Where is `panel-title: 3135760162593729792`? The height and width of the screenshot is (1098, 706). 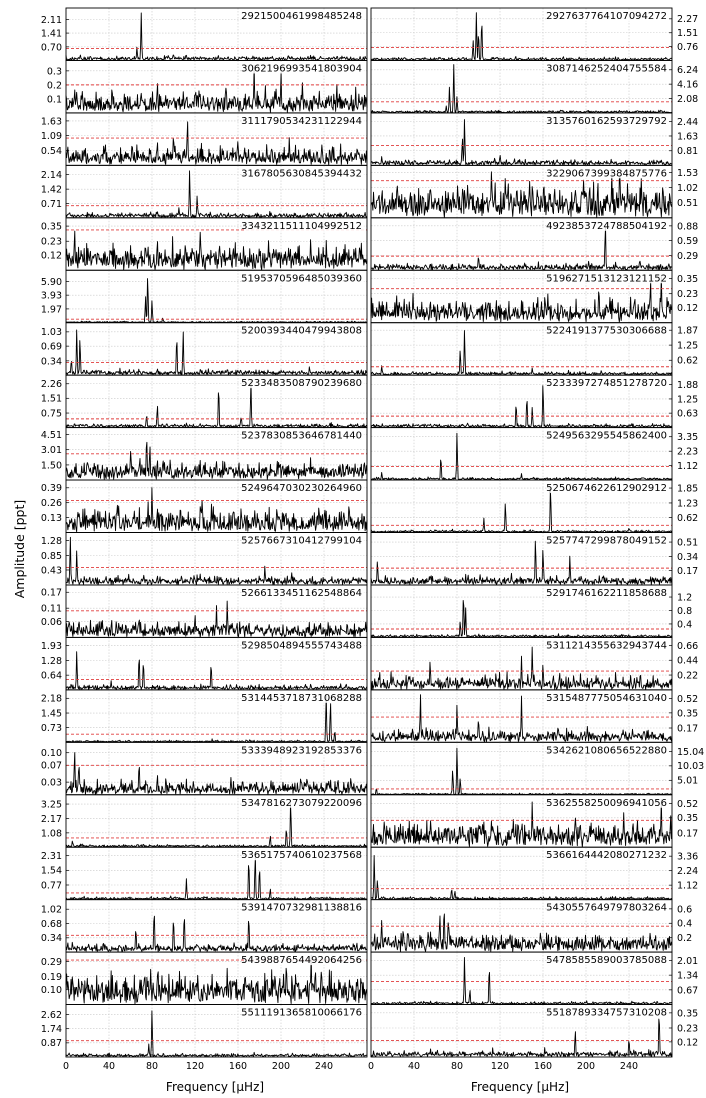 panel-title: 3135760162593729792 is located at coordinates (606, 121).